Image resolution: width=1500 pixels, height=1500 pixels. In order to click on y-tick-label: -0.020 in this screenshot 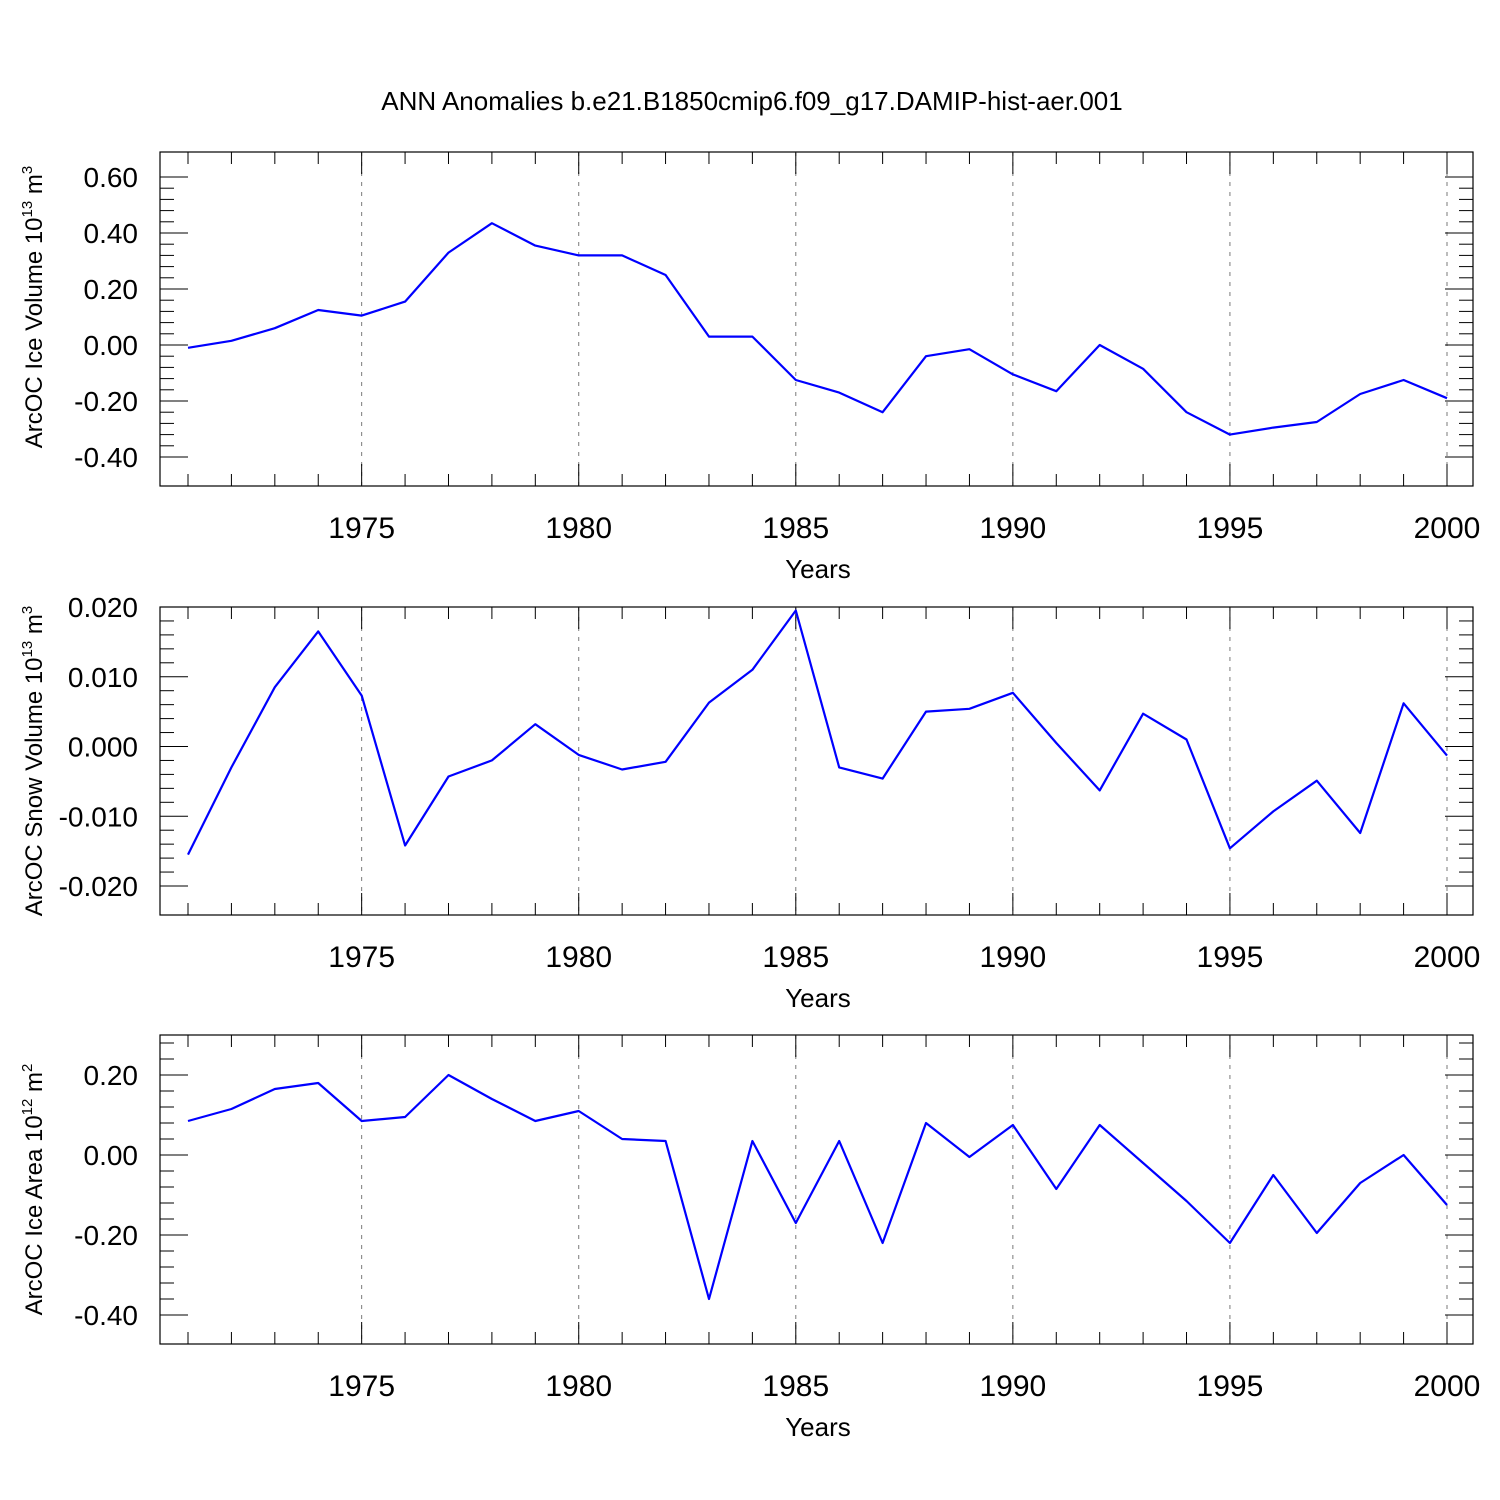, I will do `click(98, 886)`.